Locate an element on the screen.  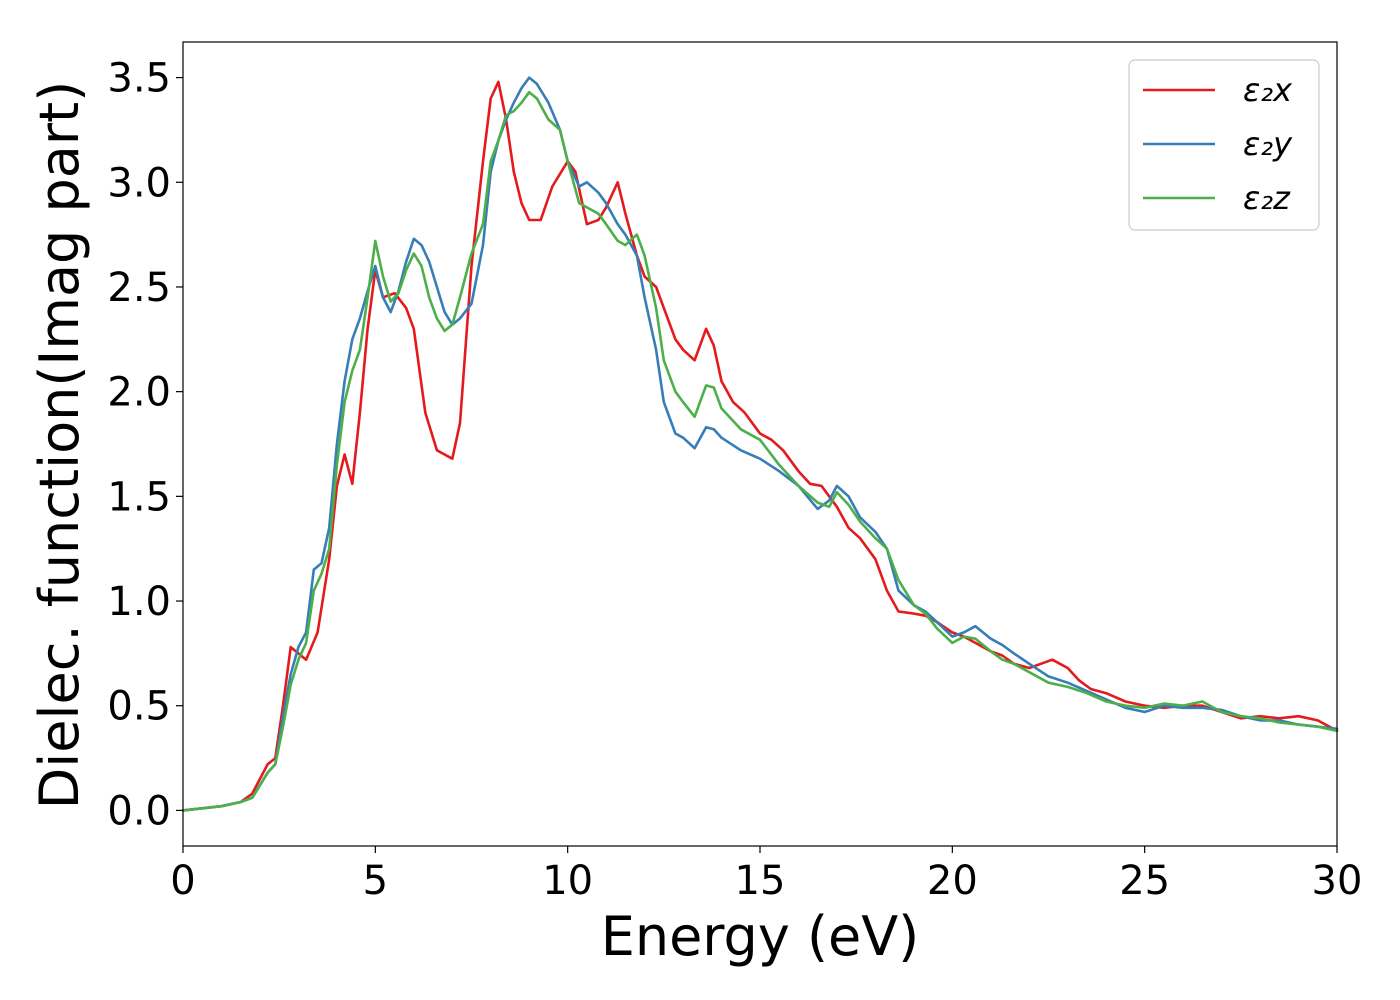
legend: ε₂x ε₂y ε₂z is located at coordinates (1224, 145).